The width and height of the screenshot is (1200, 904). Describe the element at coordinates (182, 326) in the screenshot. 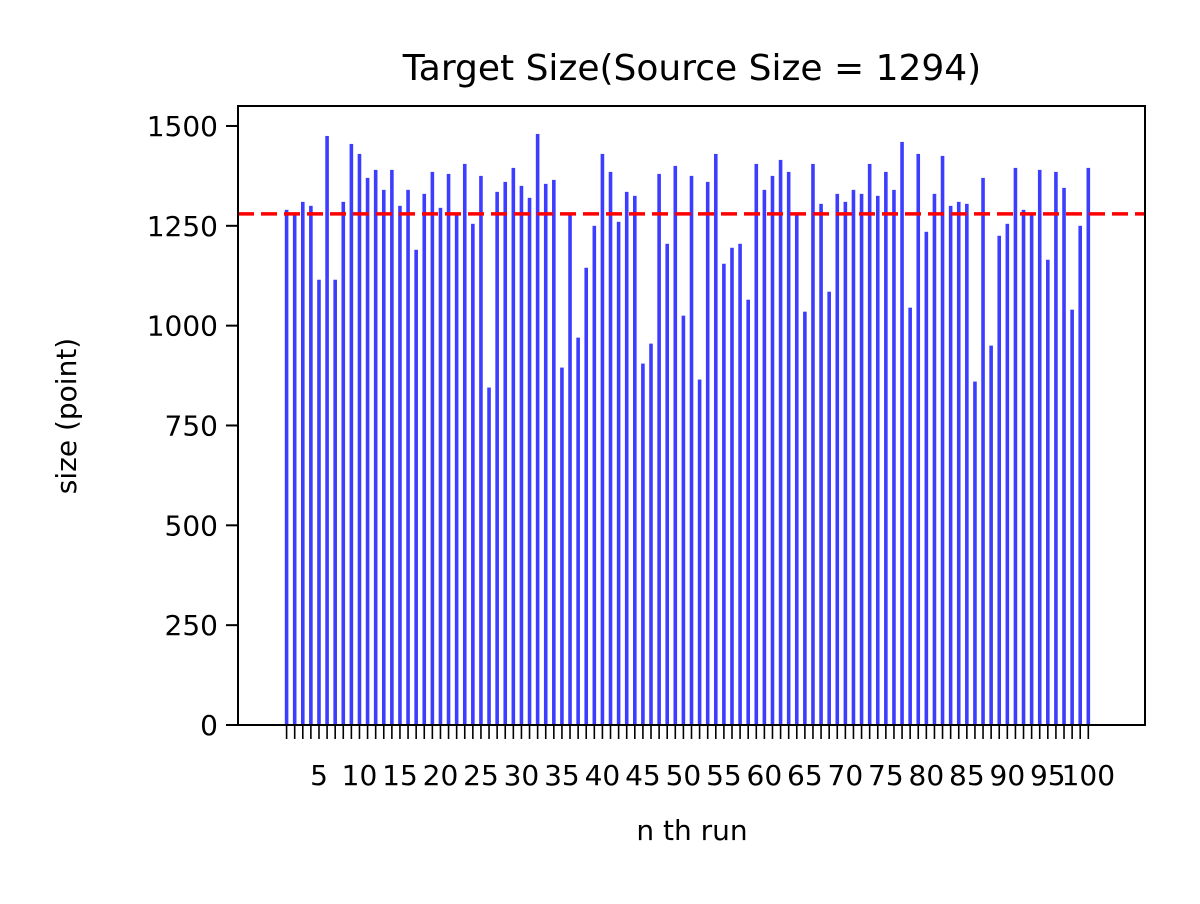

I see `y-tick-label-1000: 1000` at that location.